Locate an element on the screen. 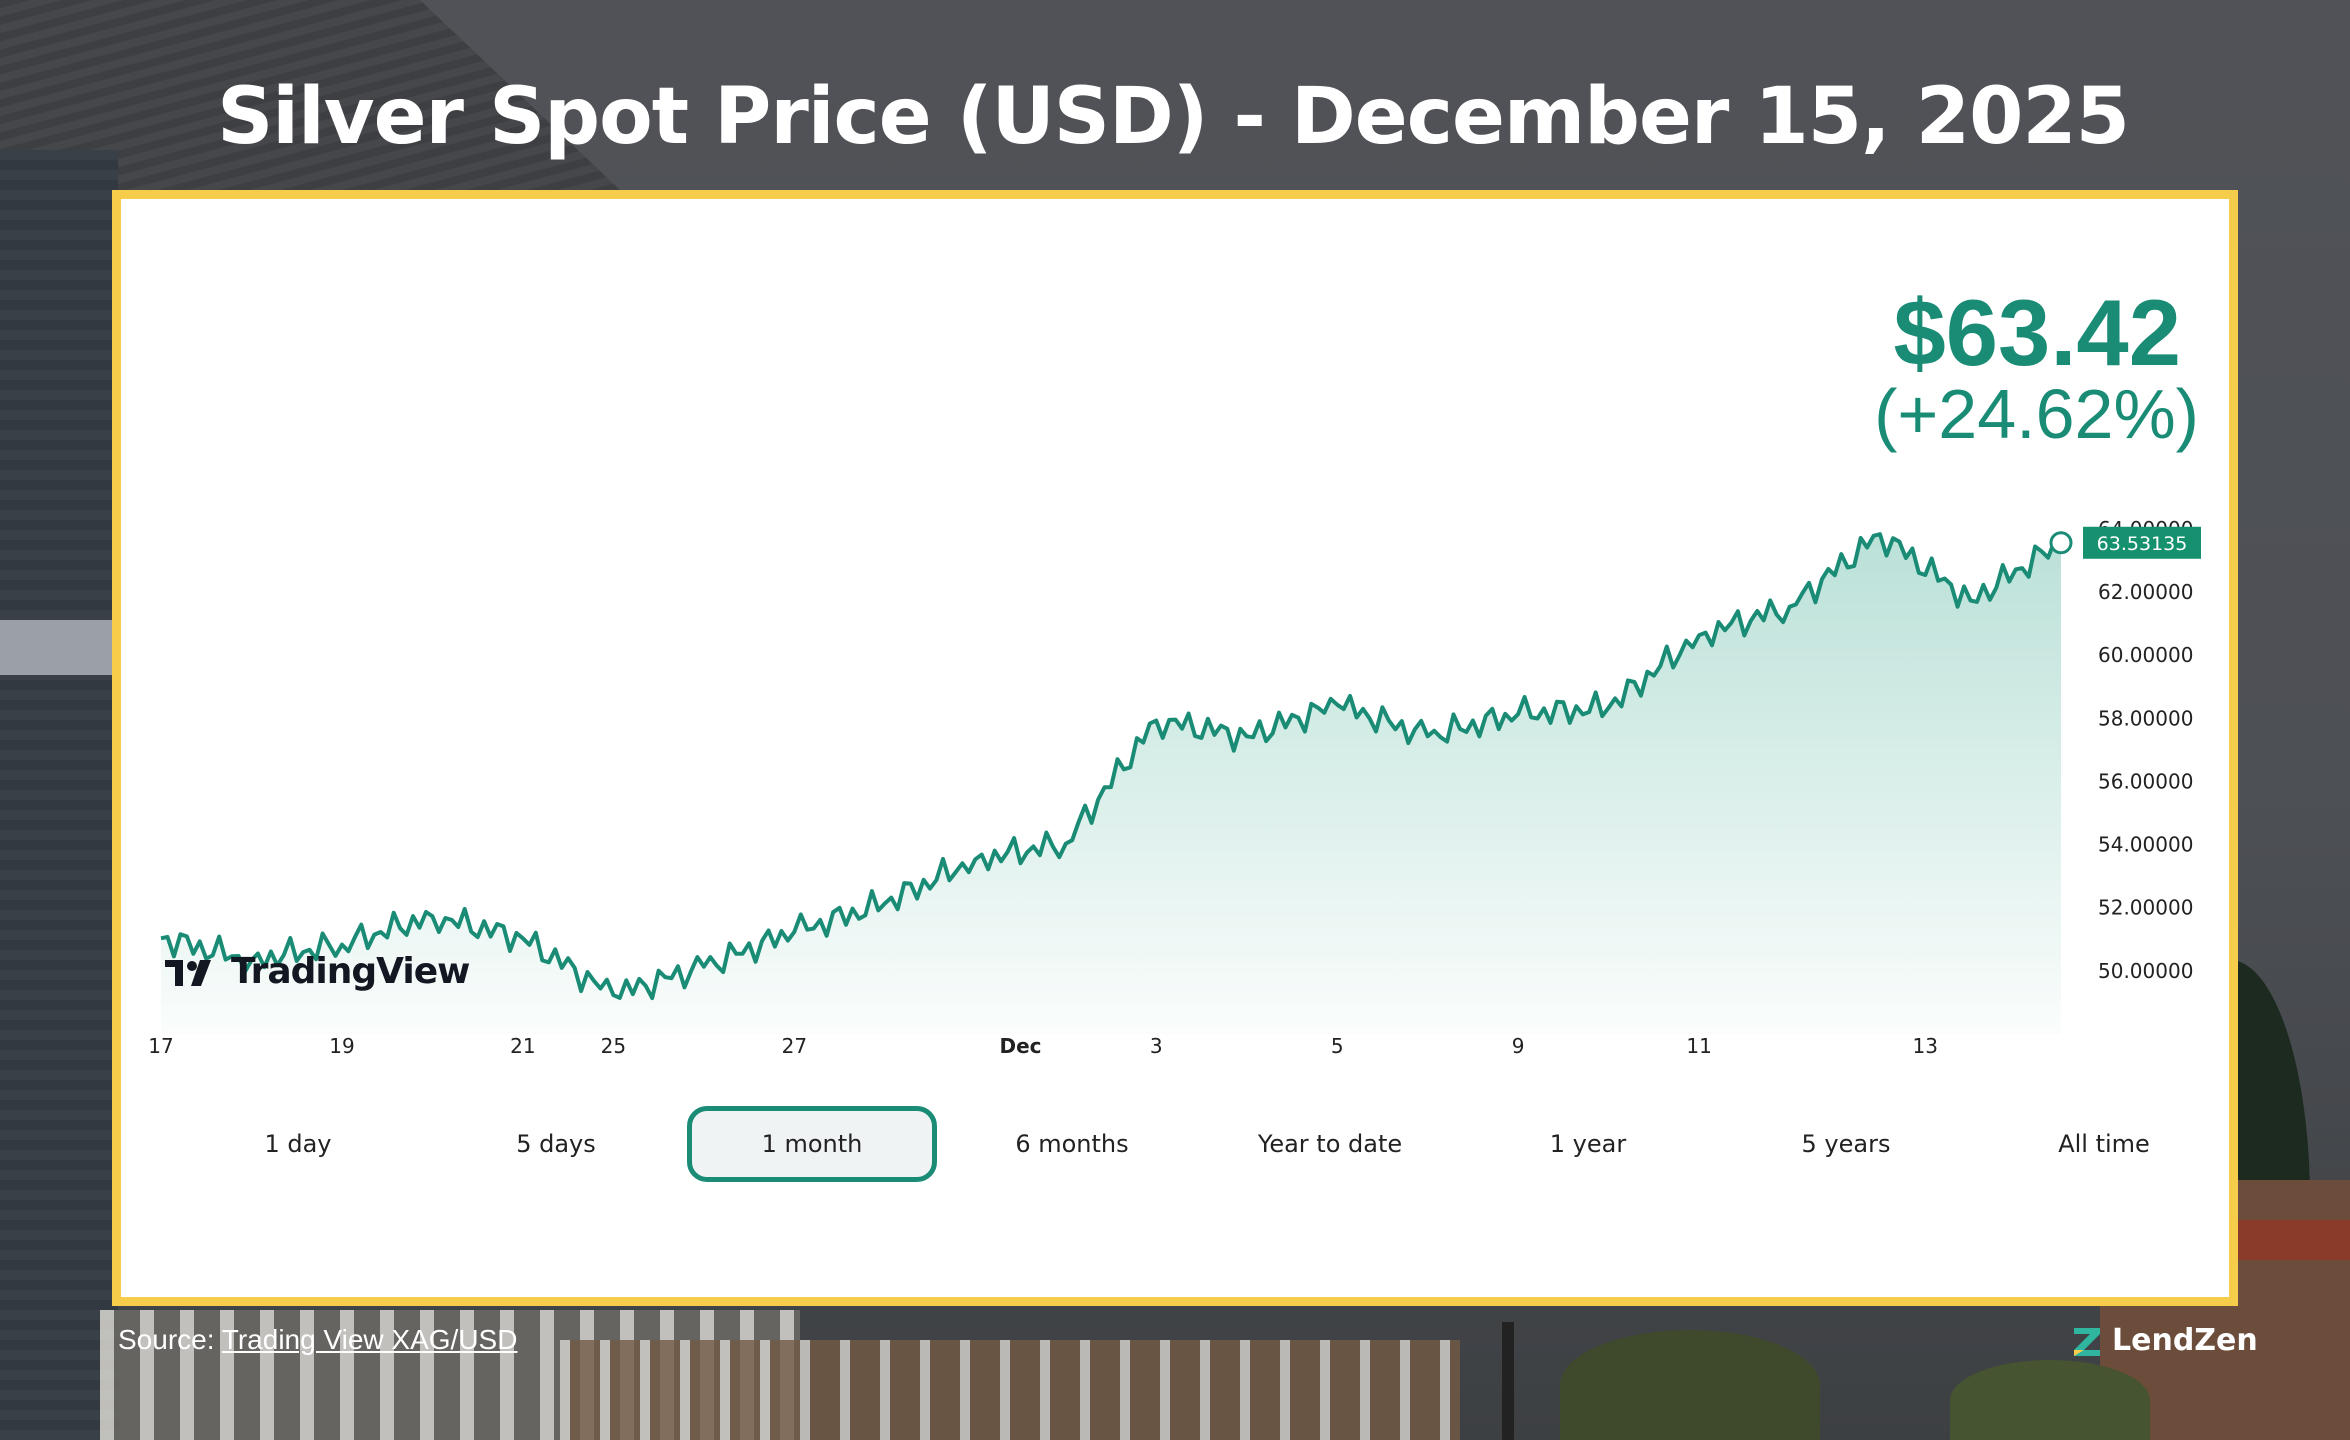  tradingview-logo-icon is located at coordinates (188, 972).